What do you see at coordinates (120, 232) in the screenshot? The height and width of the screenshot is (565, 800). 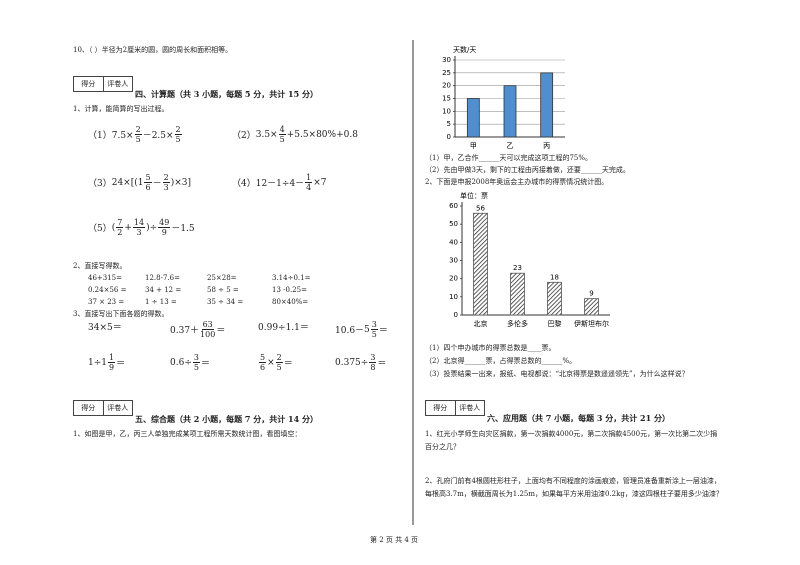 I see `denominator: 2` at bounding box center [120, 232].